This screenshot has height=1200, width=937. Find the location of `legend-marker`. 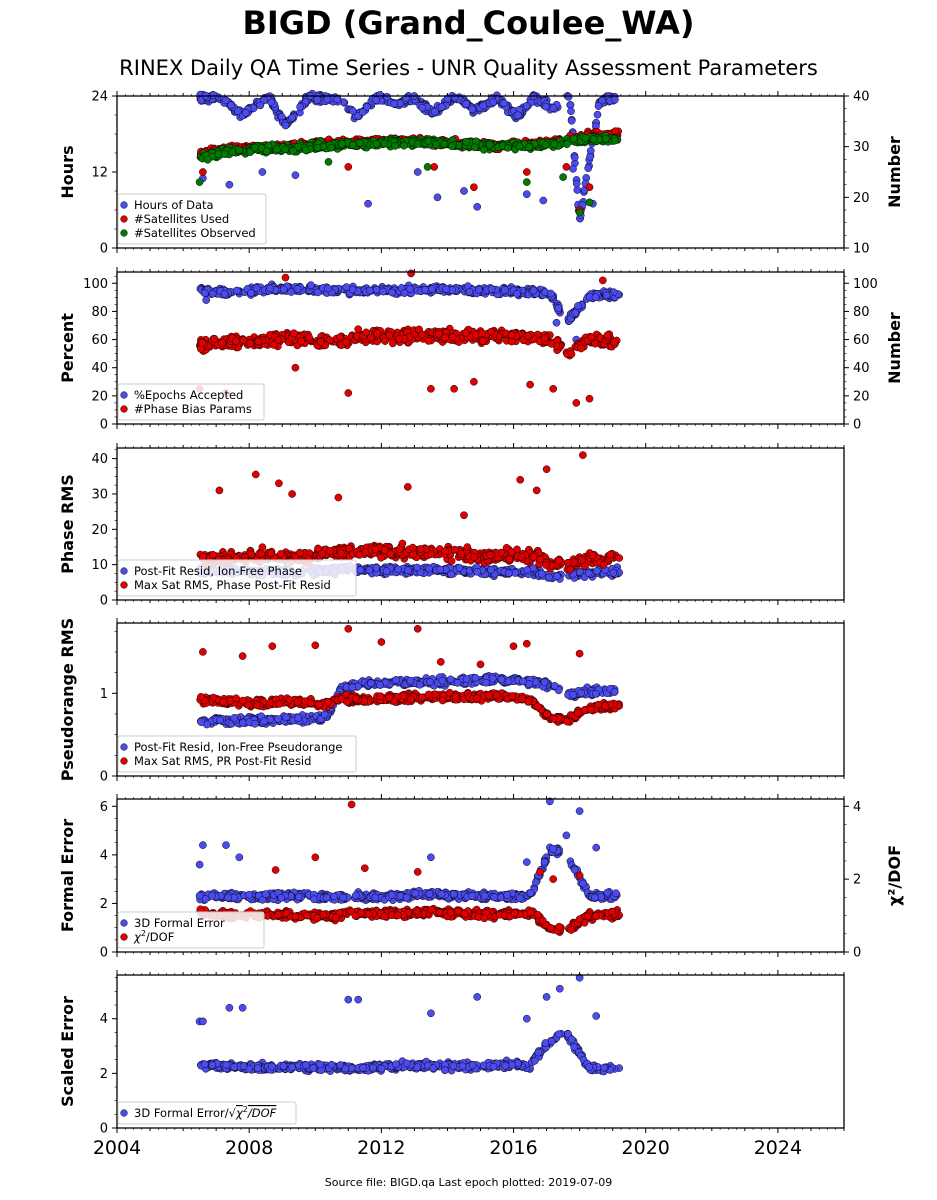

legend-marker is located at coordinates (124, 233).